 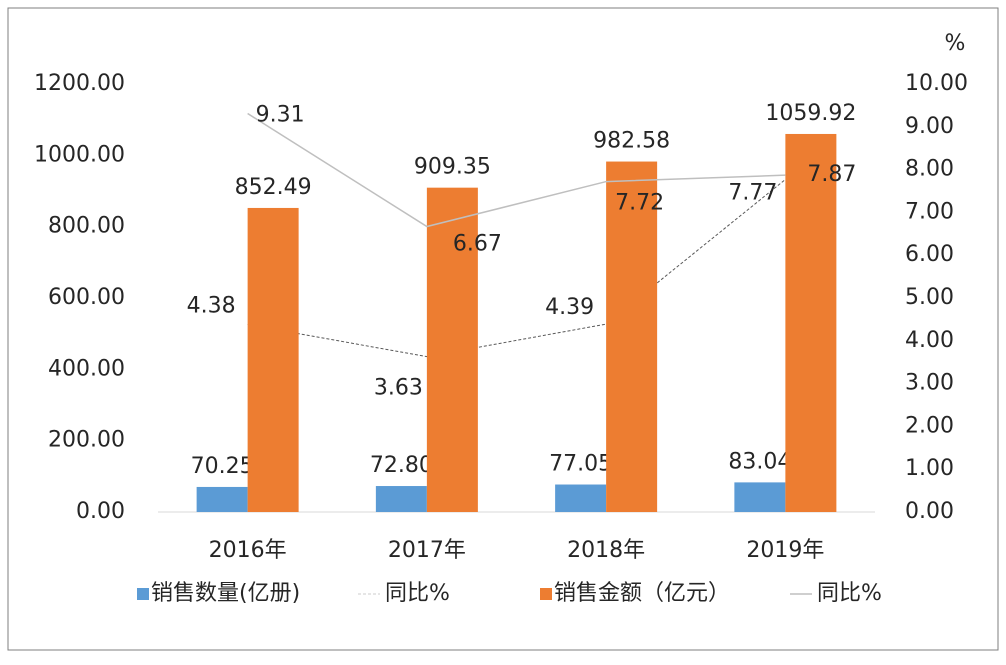 What do you see at coordinates (580, 464) in the screenshot?
I see `bar-value-label: 77.05` at bounding box center [580, 464].